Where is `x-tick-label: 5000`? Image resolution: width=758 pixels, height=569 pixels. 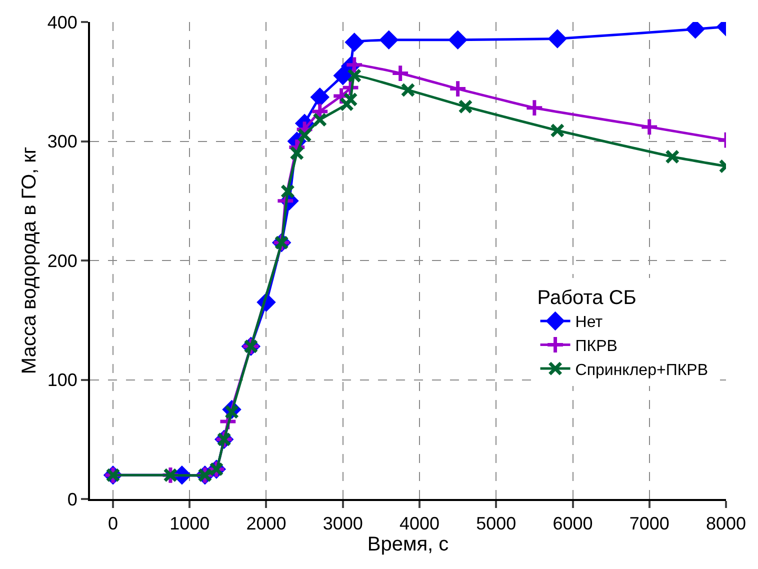
x-tick-label: 5000 is located at coordinates (496, 524).